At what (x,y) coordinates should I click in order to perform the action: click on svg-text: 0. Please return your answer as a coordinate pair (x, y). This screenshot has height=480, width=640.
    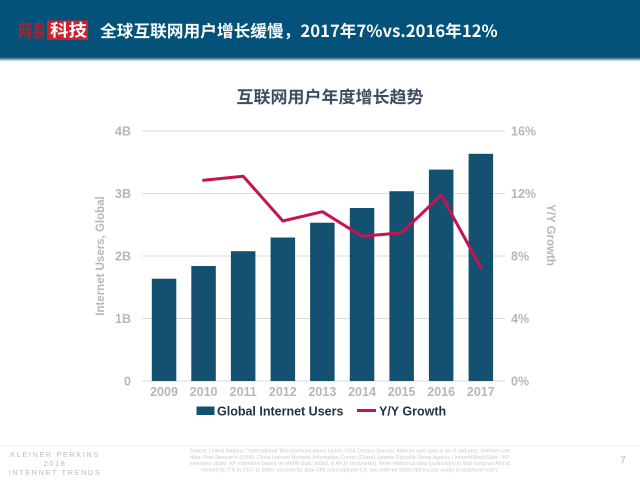
    Looking at the image, I should click on (127, 382).